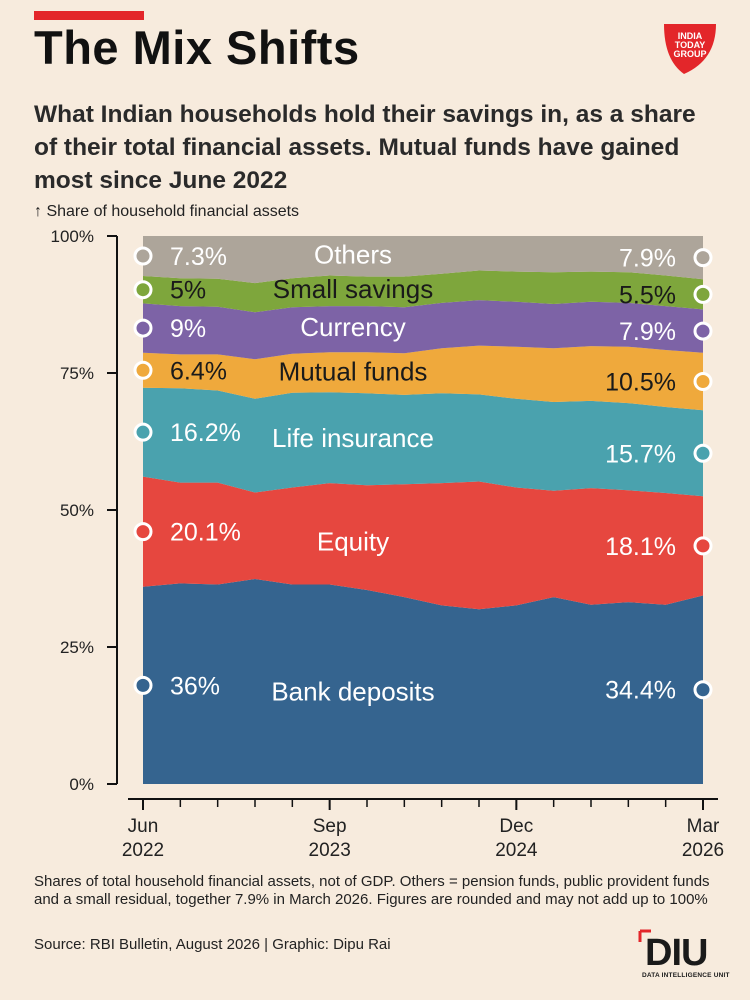 This screenshot has height=1000, width=750. What do you see at coordinates (703, 546) in the screenshot?
I see `end-dot-equity` at bounding box center [703, 546].